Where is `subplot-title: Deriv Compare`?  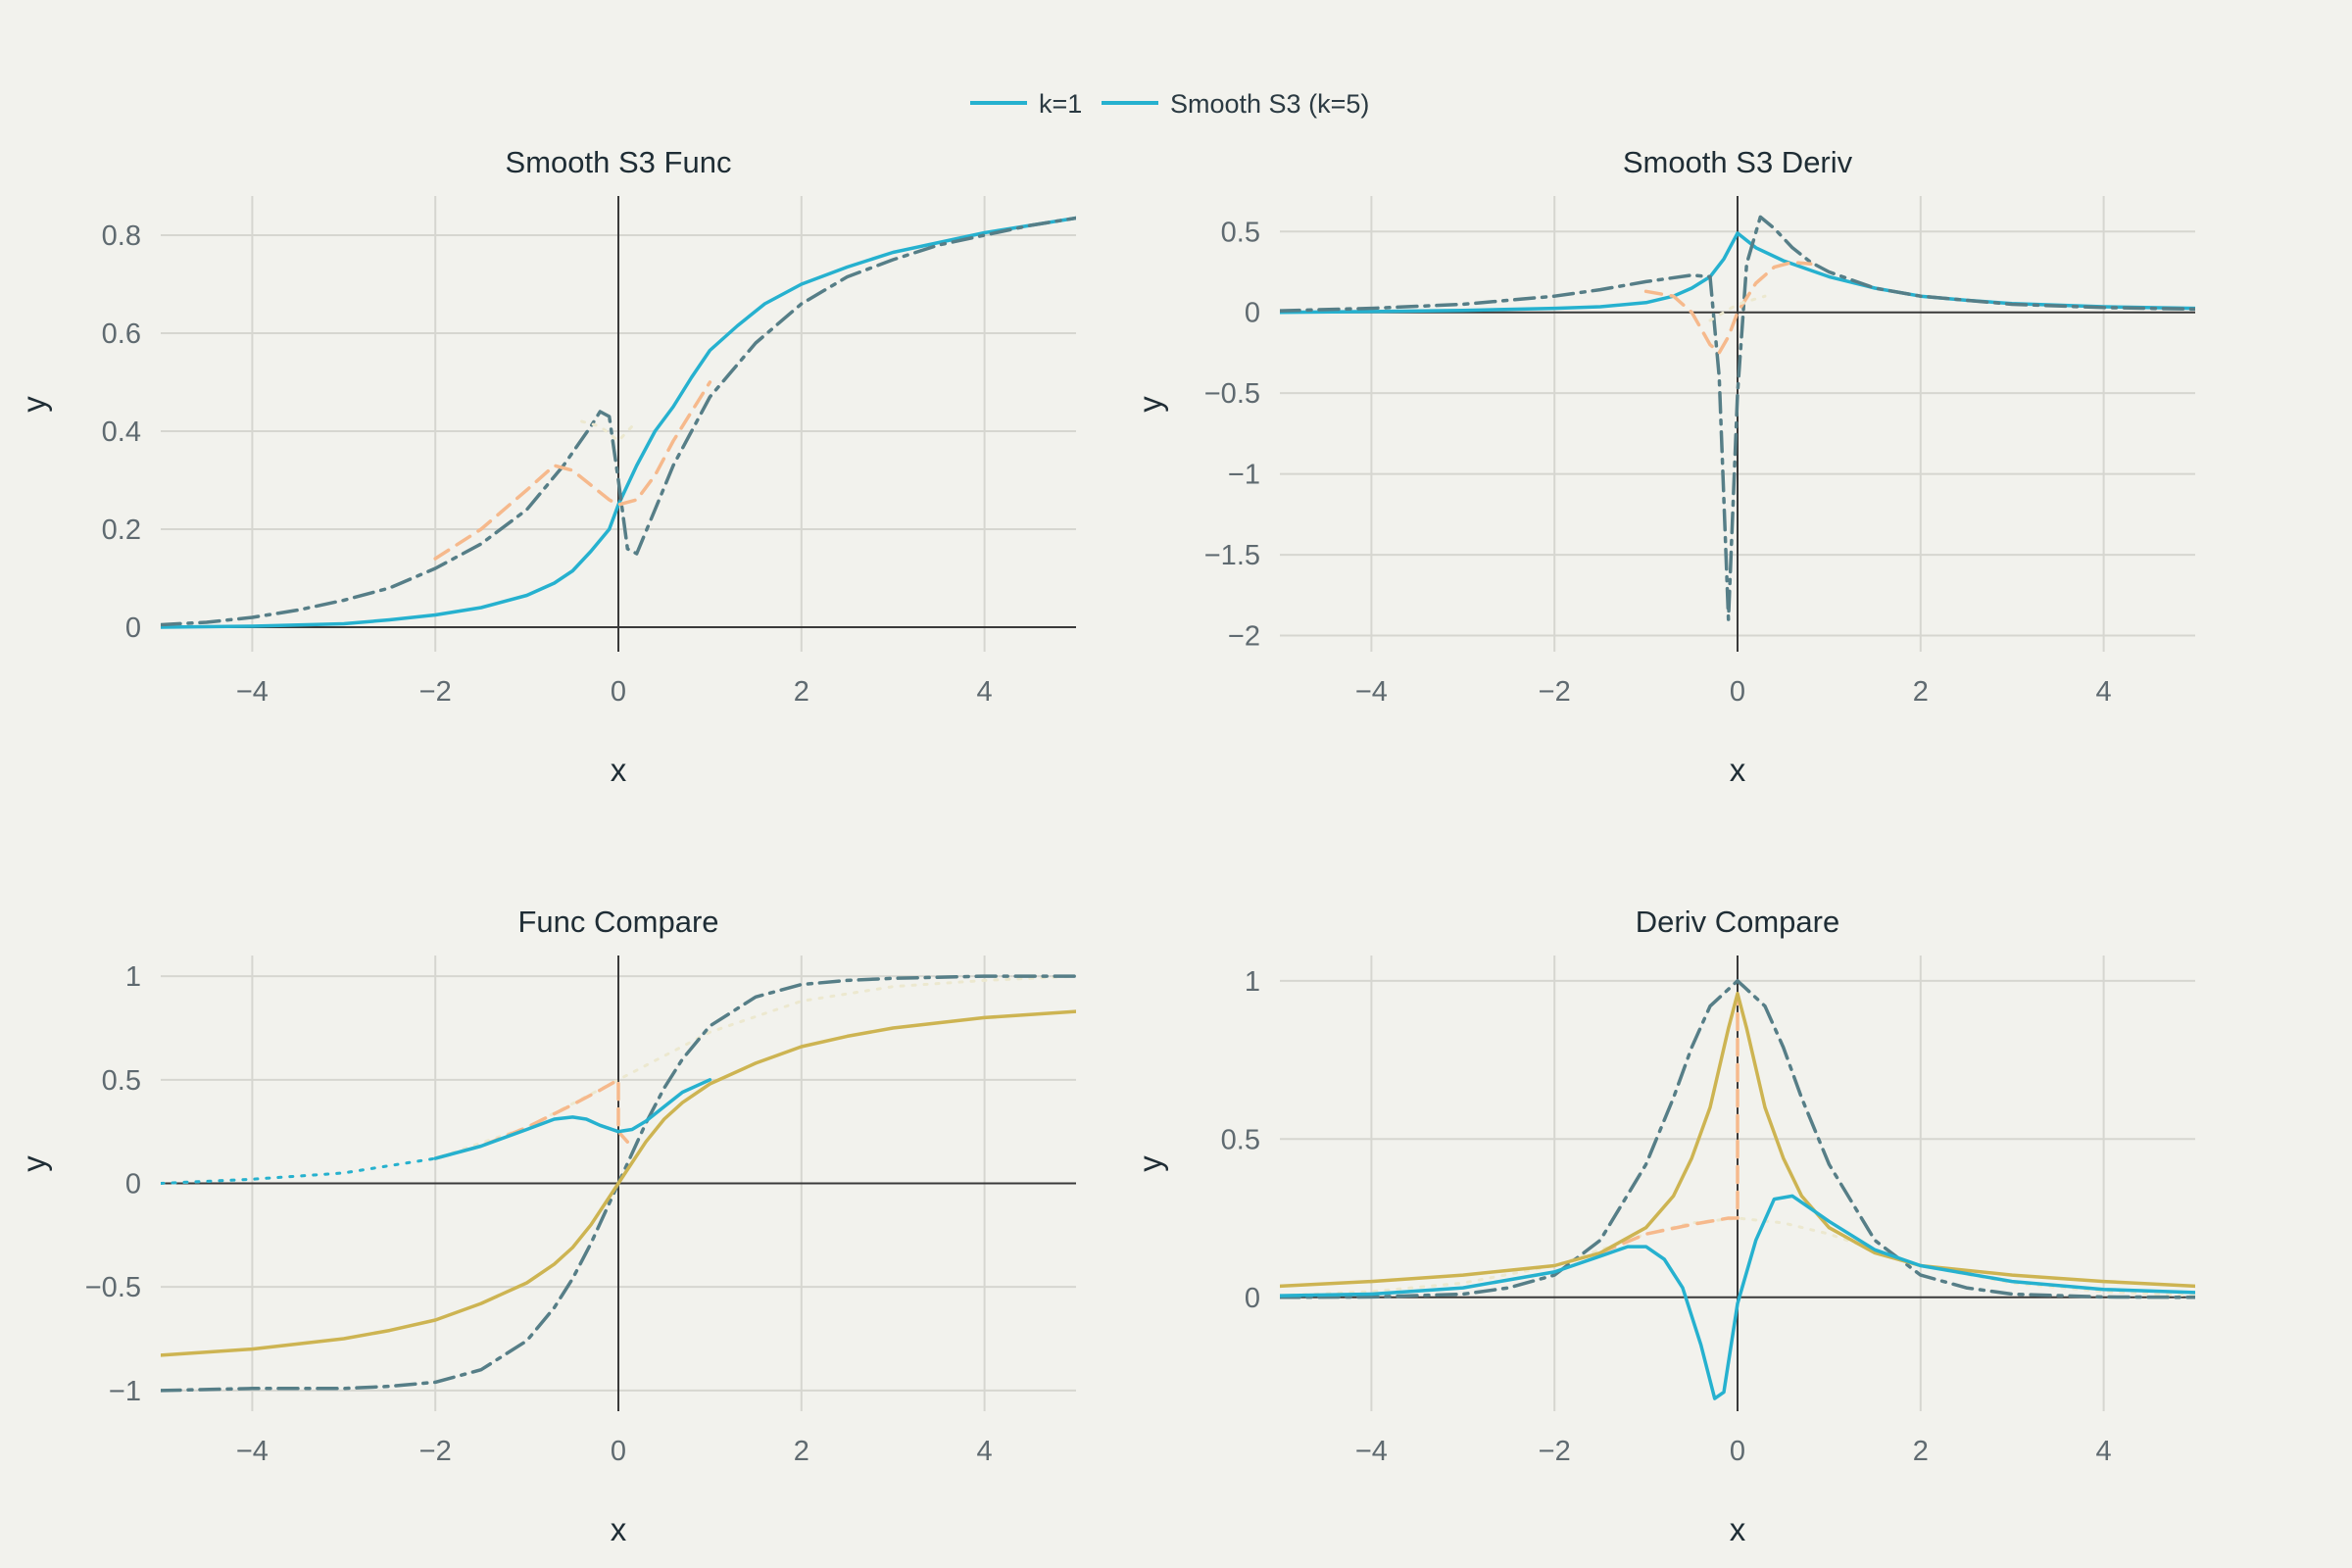 subplot-title: Deriv Compare is located at coordinates (1737, 922).